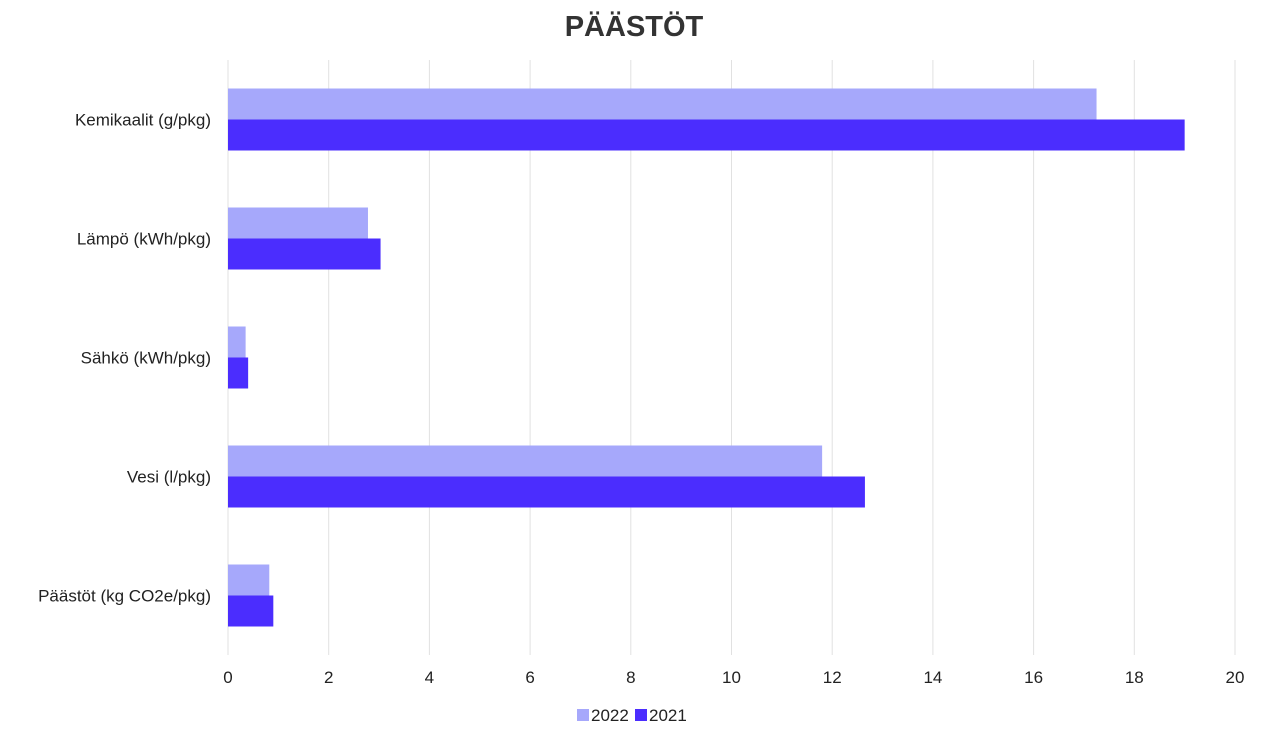 This screenshot has height=731, width=1263. Describe the element at coordinates (529, 677) in the screenshot. I see `x-tick-label: 6` at that location.